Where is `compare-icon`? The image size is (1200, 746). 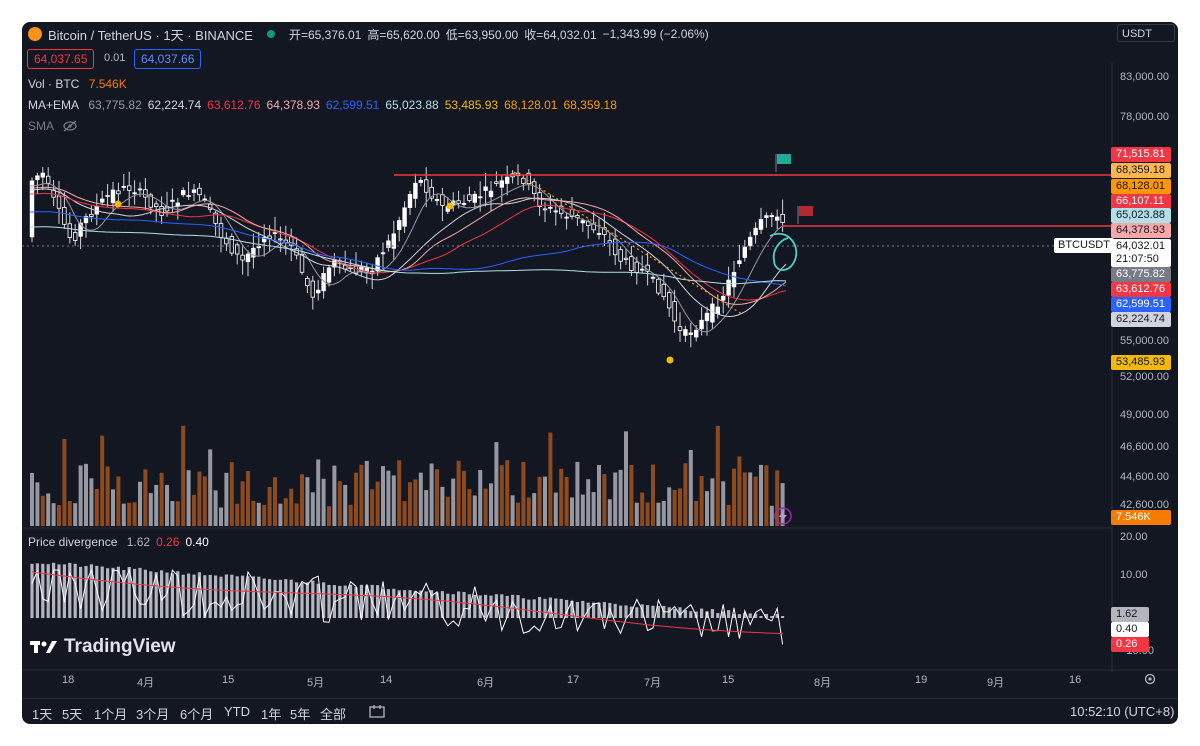
compare-icon is located at coordinates (377, 712).